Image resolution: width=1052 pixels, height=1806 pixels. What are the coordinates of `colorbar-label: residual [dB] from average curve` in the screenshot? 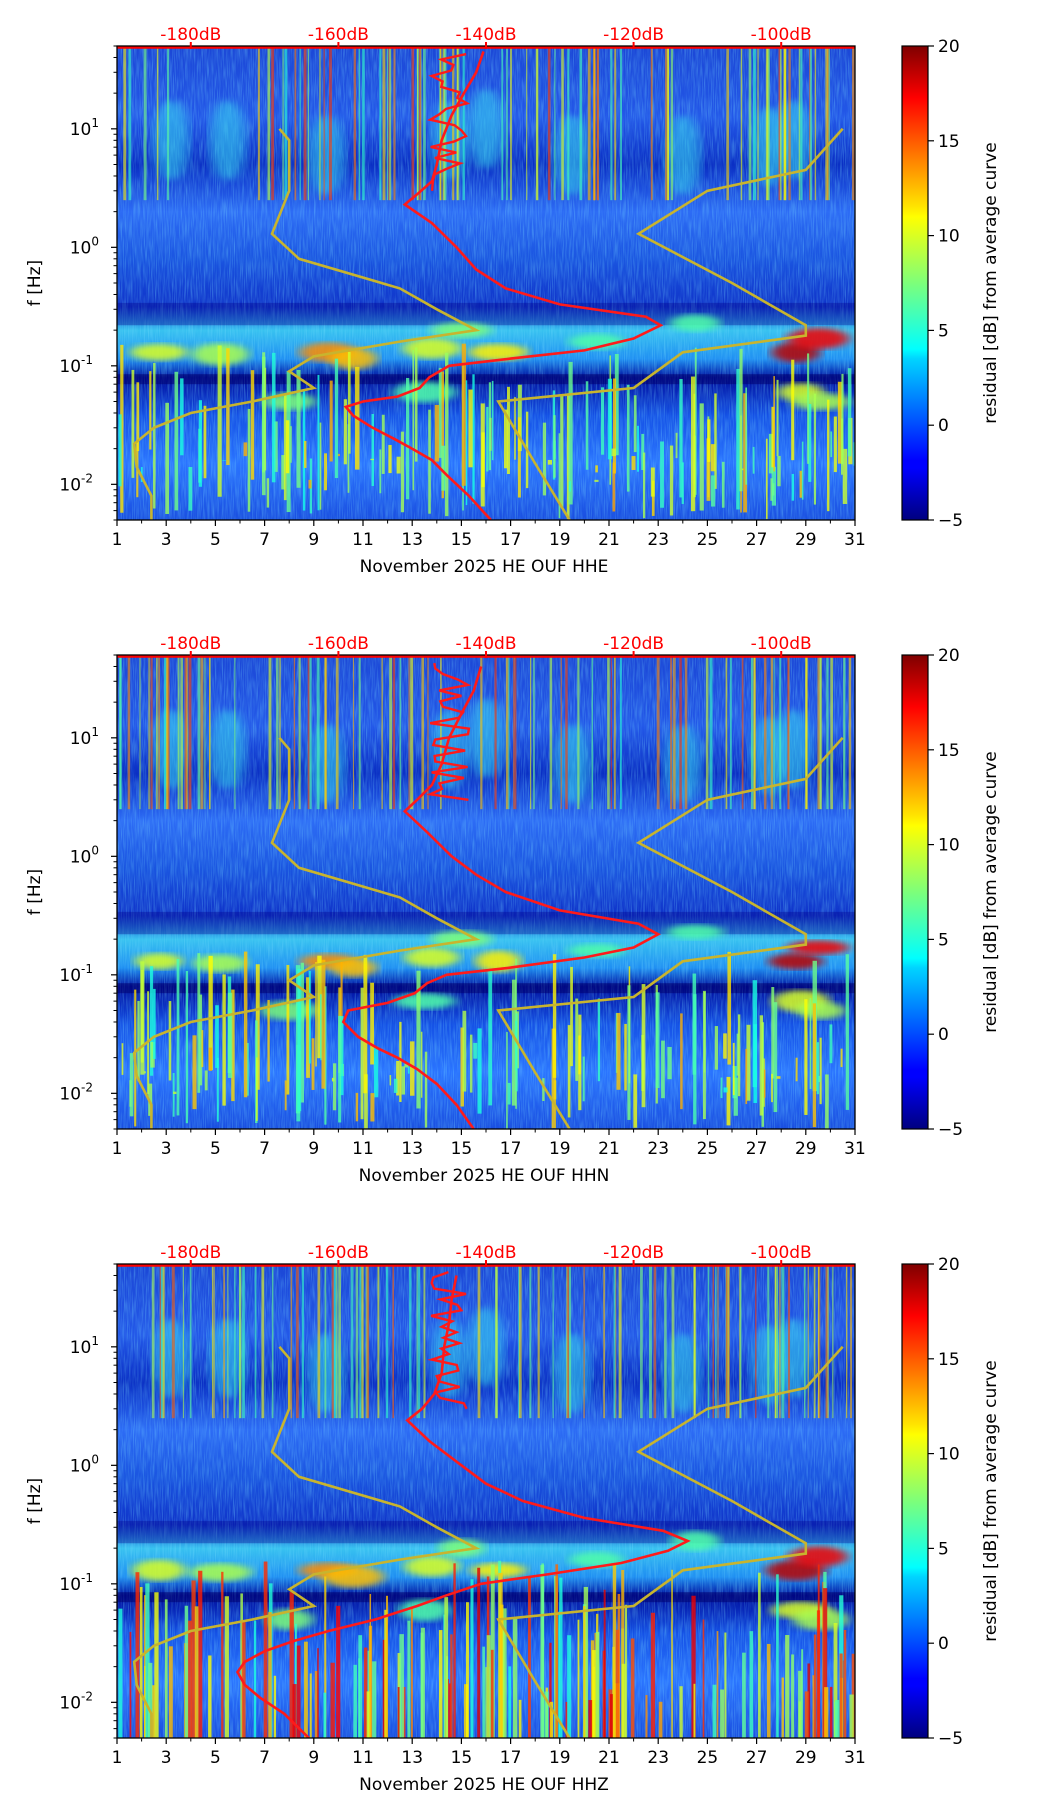 It's located at (991, 891).